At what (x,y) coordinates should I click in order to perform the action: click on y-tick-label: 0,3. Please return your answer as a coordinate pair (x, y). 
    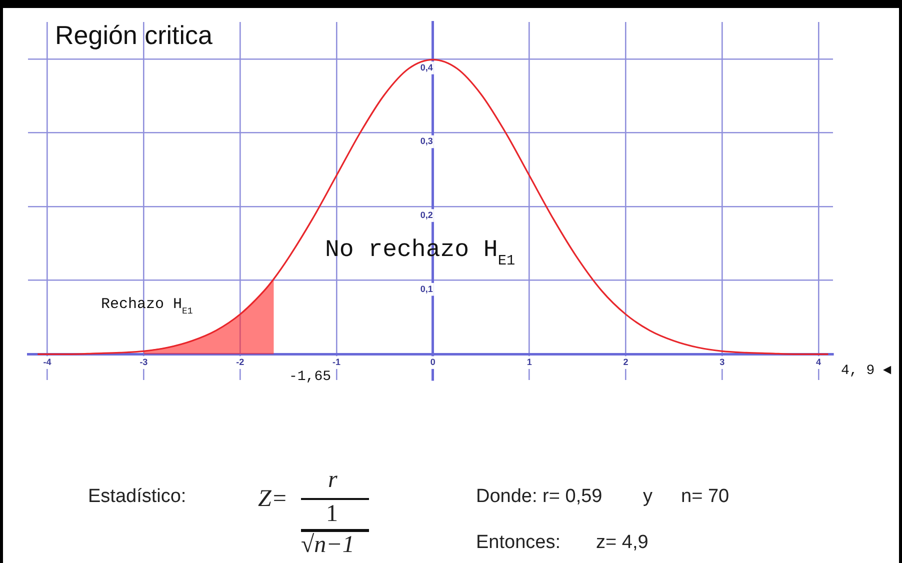
    Looking at the image, I should click on (426, 141).